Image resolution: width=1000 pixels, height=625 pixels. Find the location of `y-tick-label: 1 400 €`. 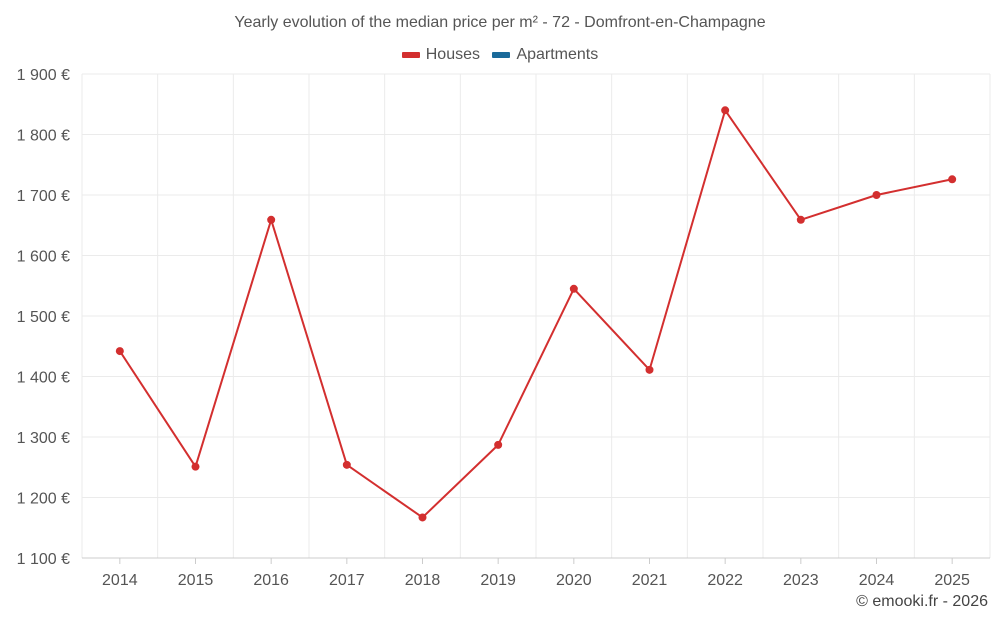

y-tick-label: 1 400 € is located at coordinates (43, 378).